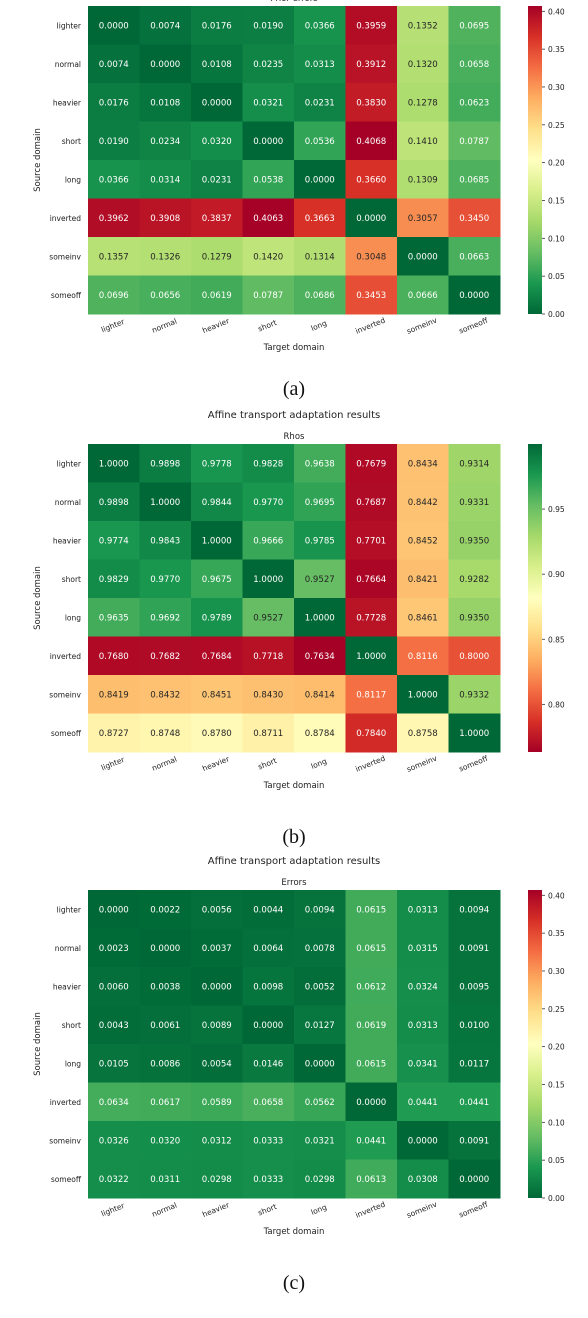  Describe the element at coordinates (556, 1160) in the screenshot. I see `colorbar-tick-label: 0.05` at that location.